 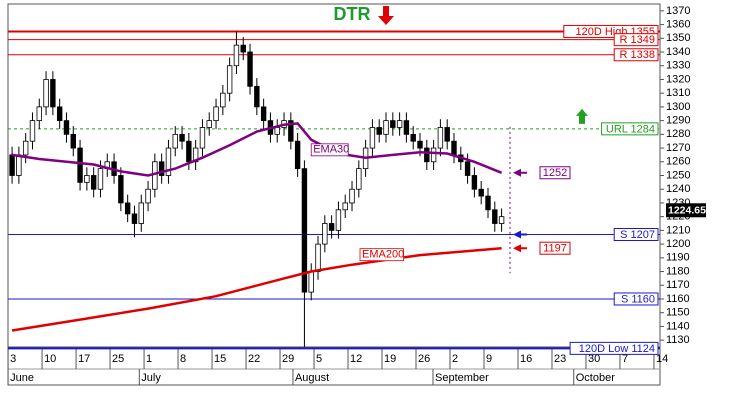 I want to click on level-label: 120D Low 1124, so click(x=617, y=349).